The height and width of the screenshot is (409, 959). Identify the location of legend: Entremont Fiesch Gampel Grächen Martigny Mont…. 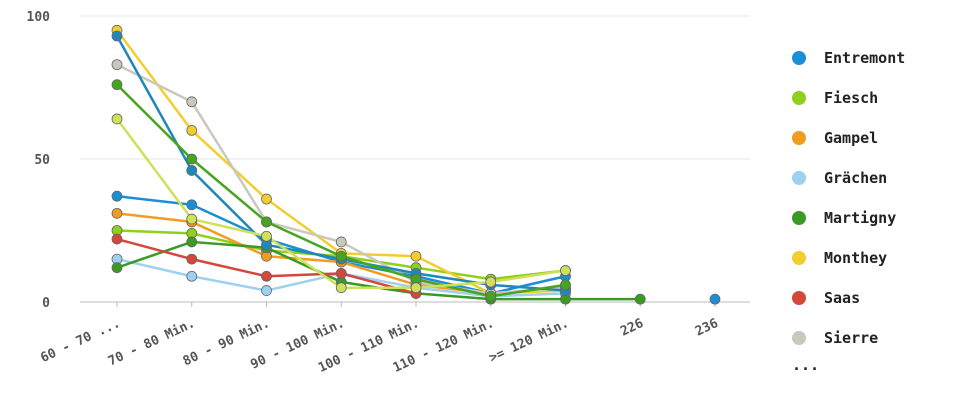
(874, 206).